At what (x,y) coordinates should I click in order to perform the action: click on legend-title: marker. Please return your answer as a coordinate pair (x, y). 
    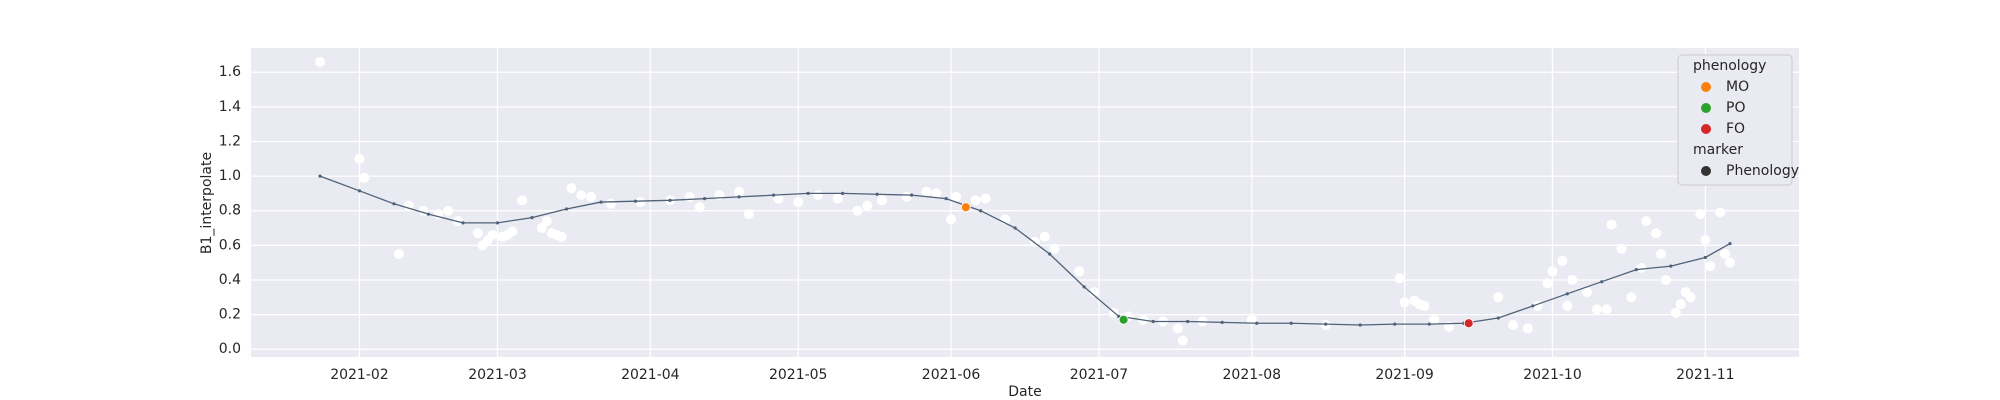
    Looking at the image, I should click on (1718, 150).